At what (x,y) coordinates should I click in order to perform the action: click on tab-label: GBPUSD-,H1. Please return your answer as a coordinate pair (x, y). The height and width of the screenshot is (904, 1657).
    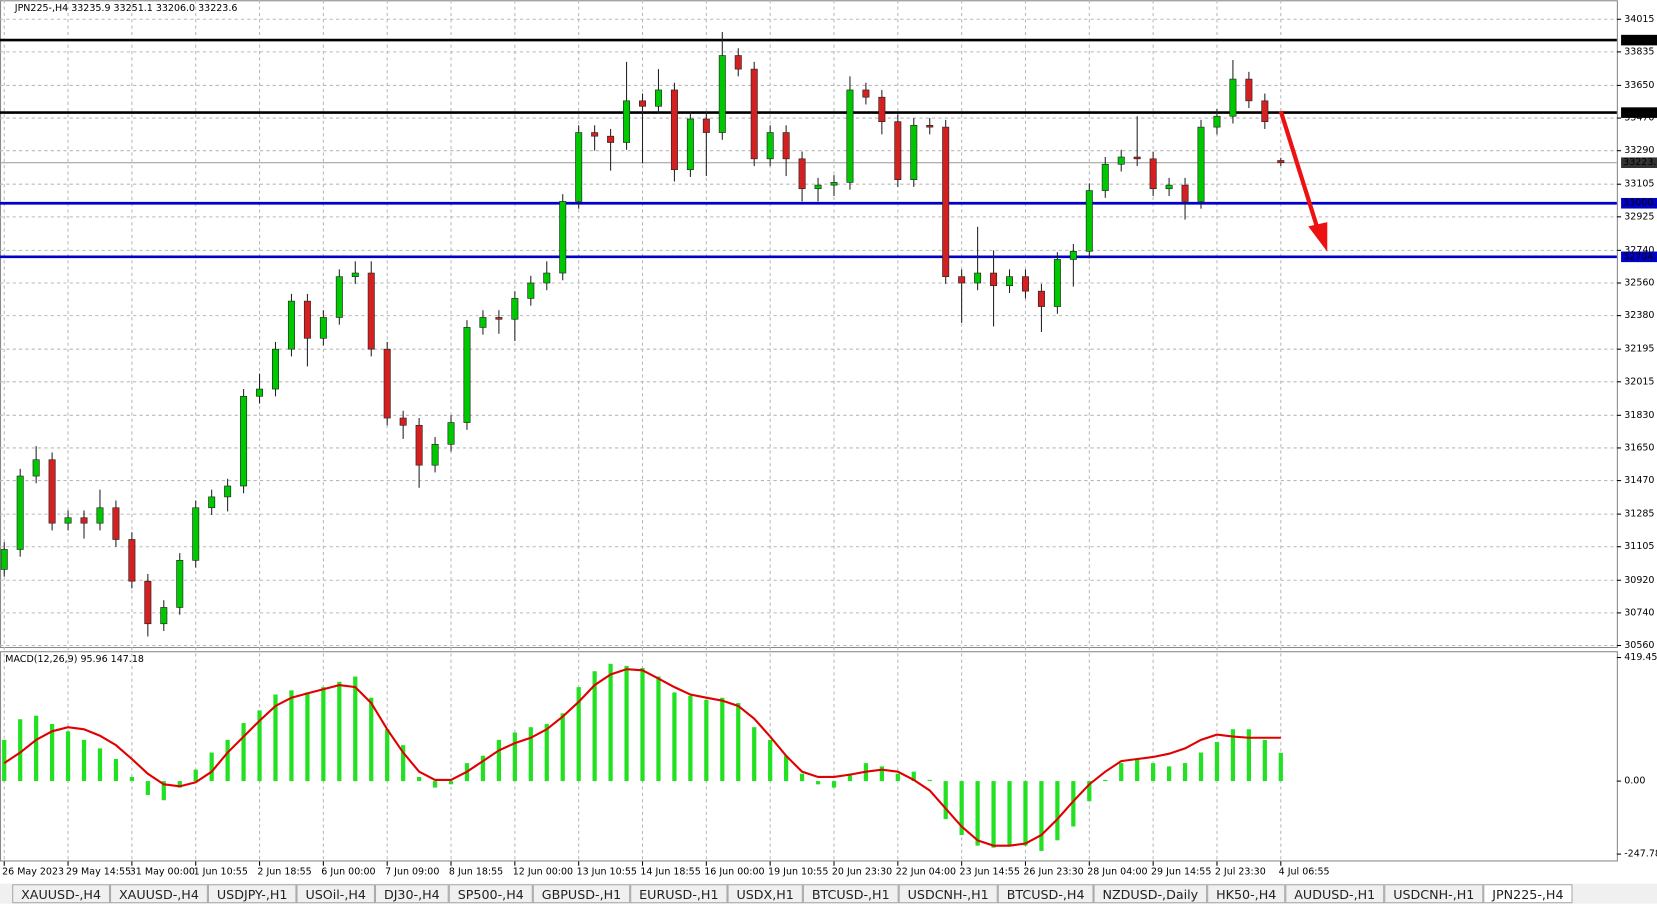
    Looking at the image, I should click on (581, 894).